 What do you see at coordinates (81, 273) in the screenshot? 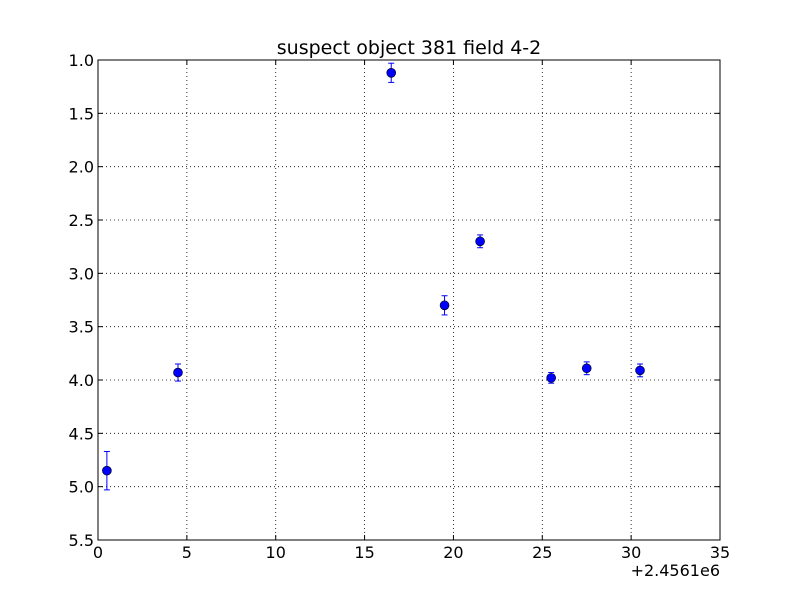
I see `y-tick-label: 3.0` at bounding box center [81, 273].